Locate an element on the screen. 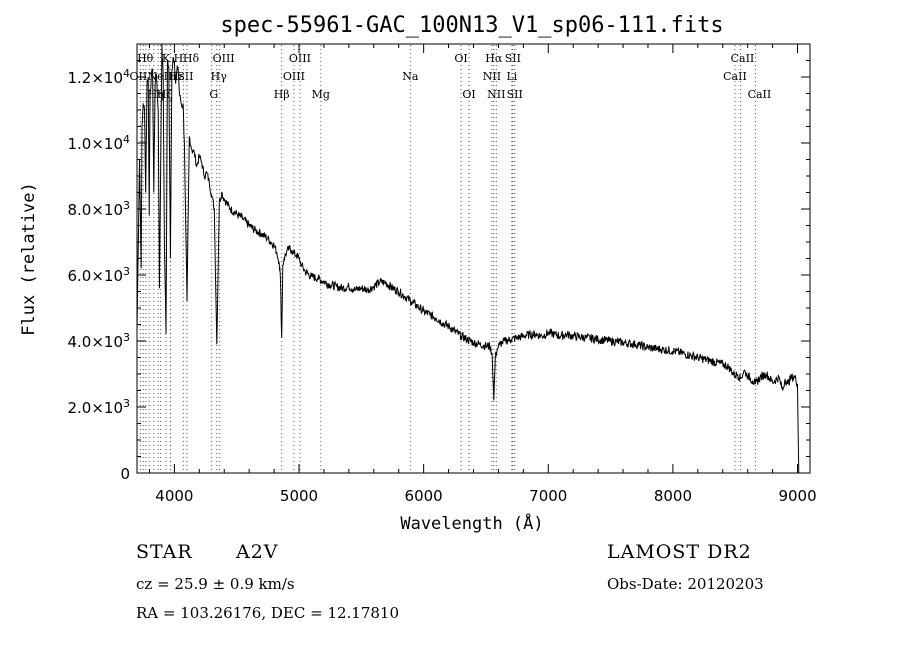 This screenshot has width=900, height=650. x-tick-label-5: 9000 is located at coordinates (797, 496).